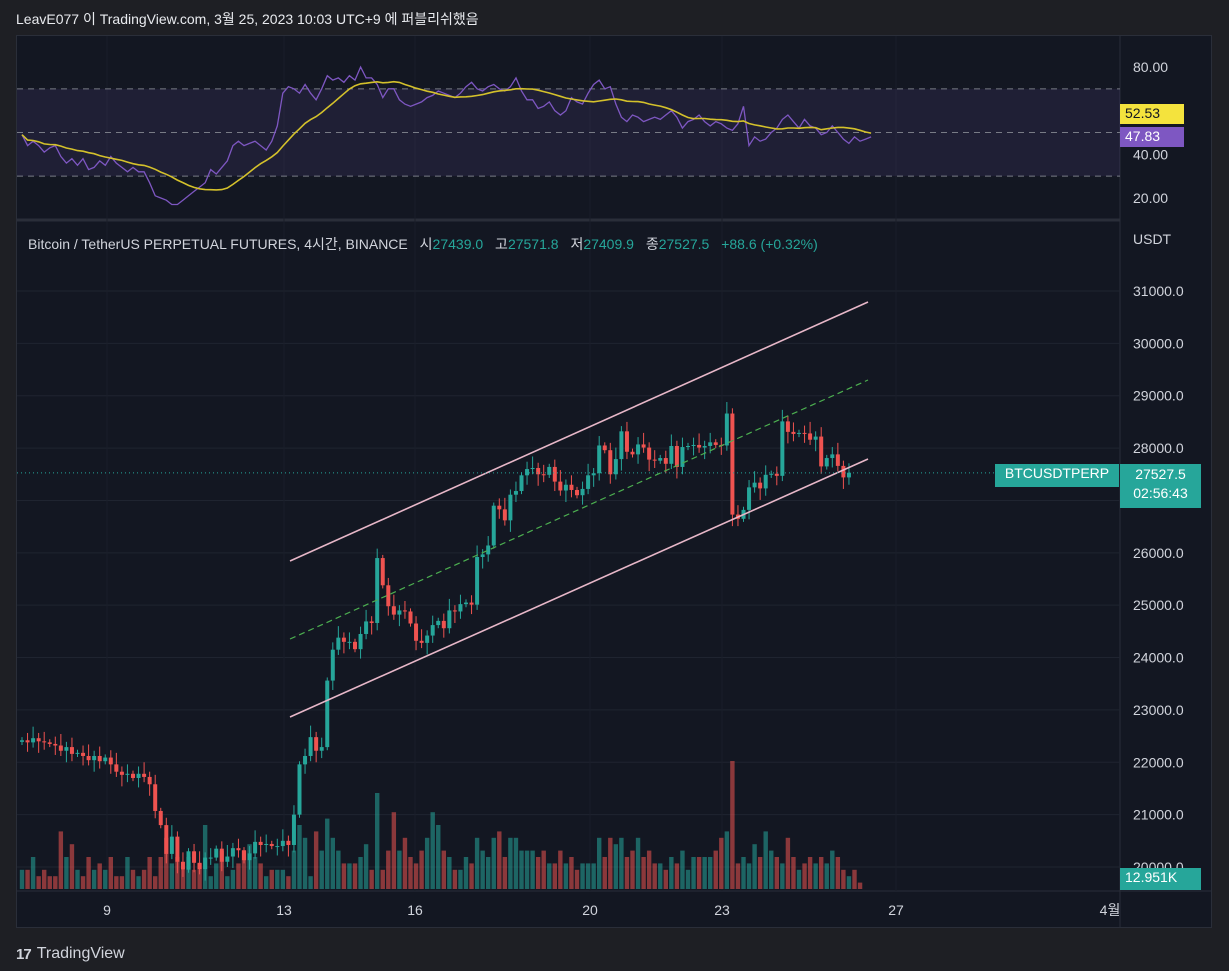  Describe the element at coordinates (284, 910) in the screenshot. I see `time-tick-label: 13` at that location.